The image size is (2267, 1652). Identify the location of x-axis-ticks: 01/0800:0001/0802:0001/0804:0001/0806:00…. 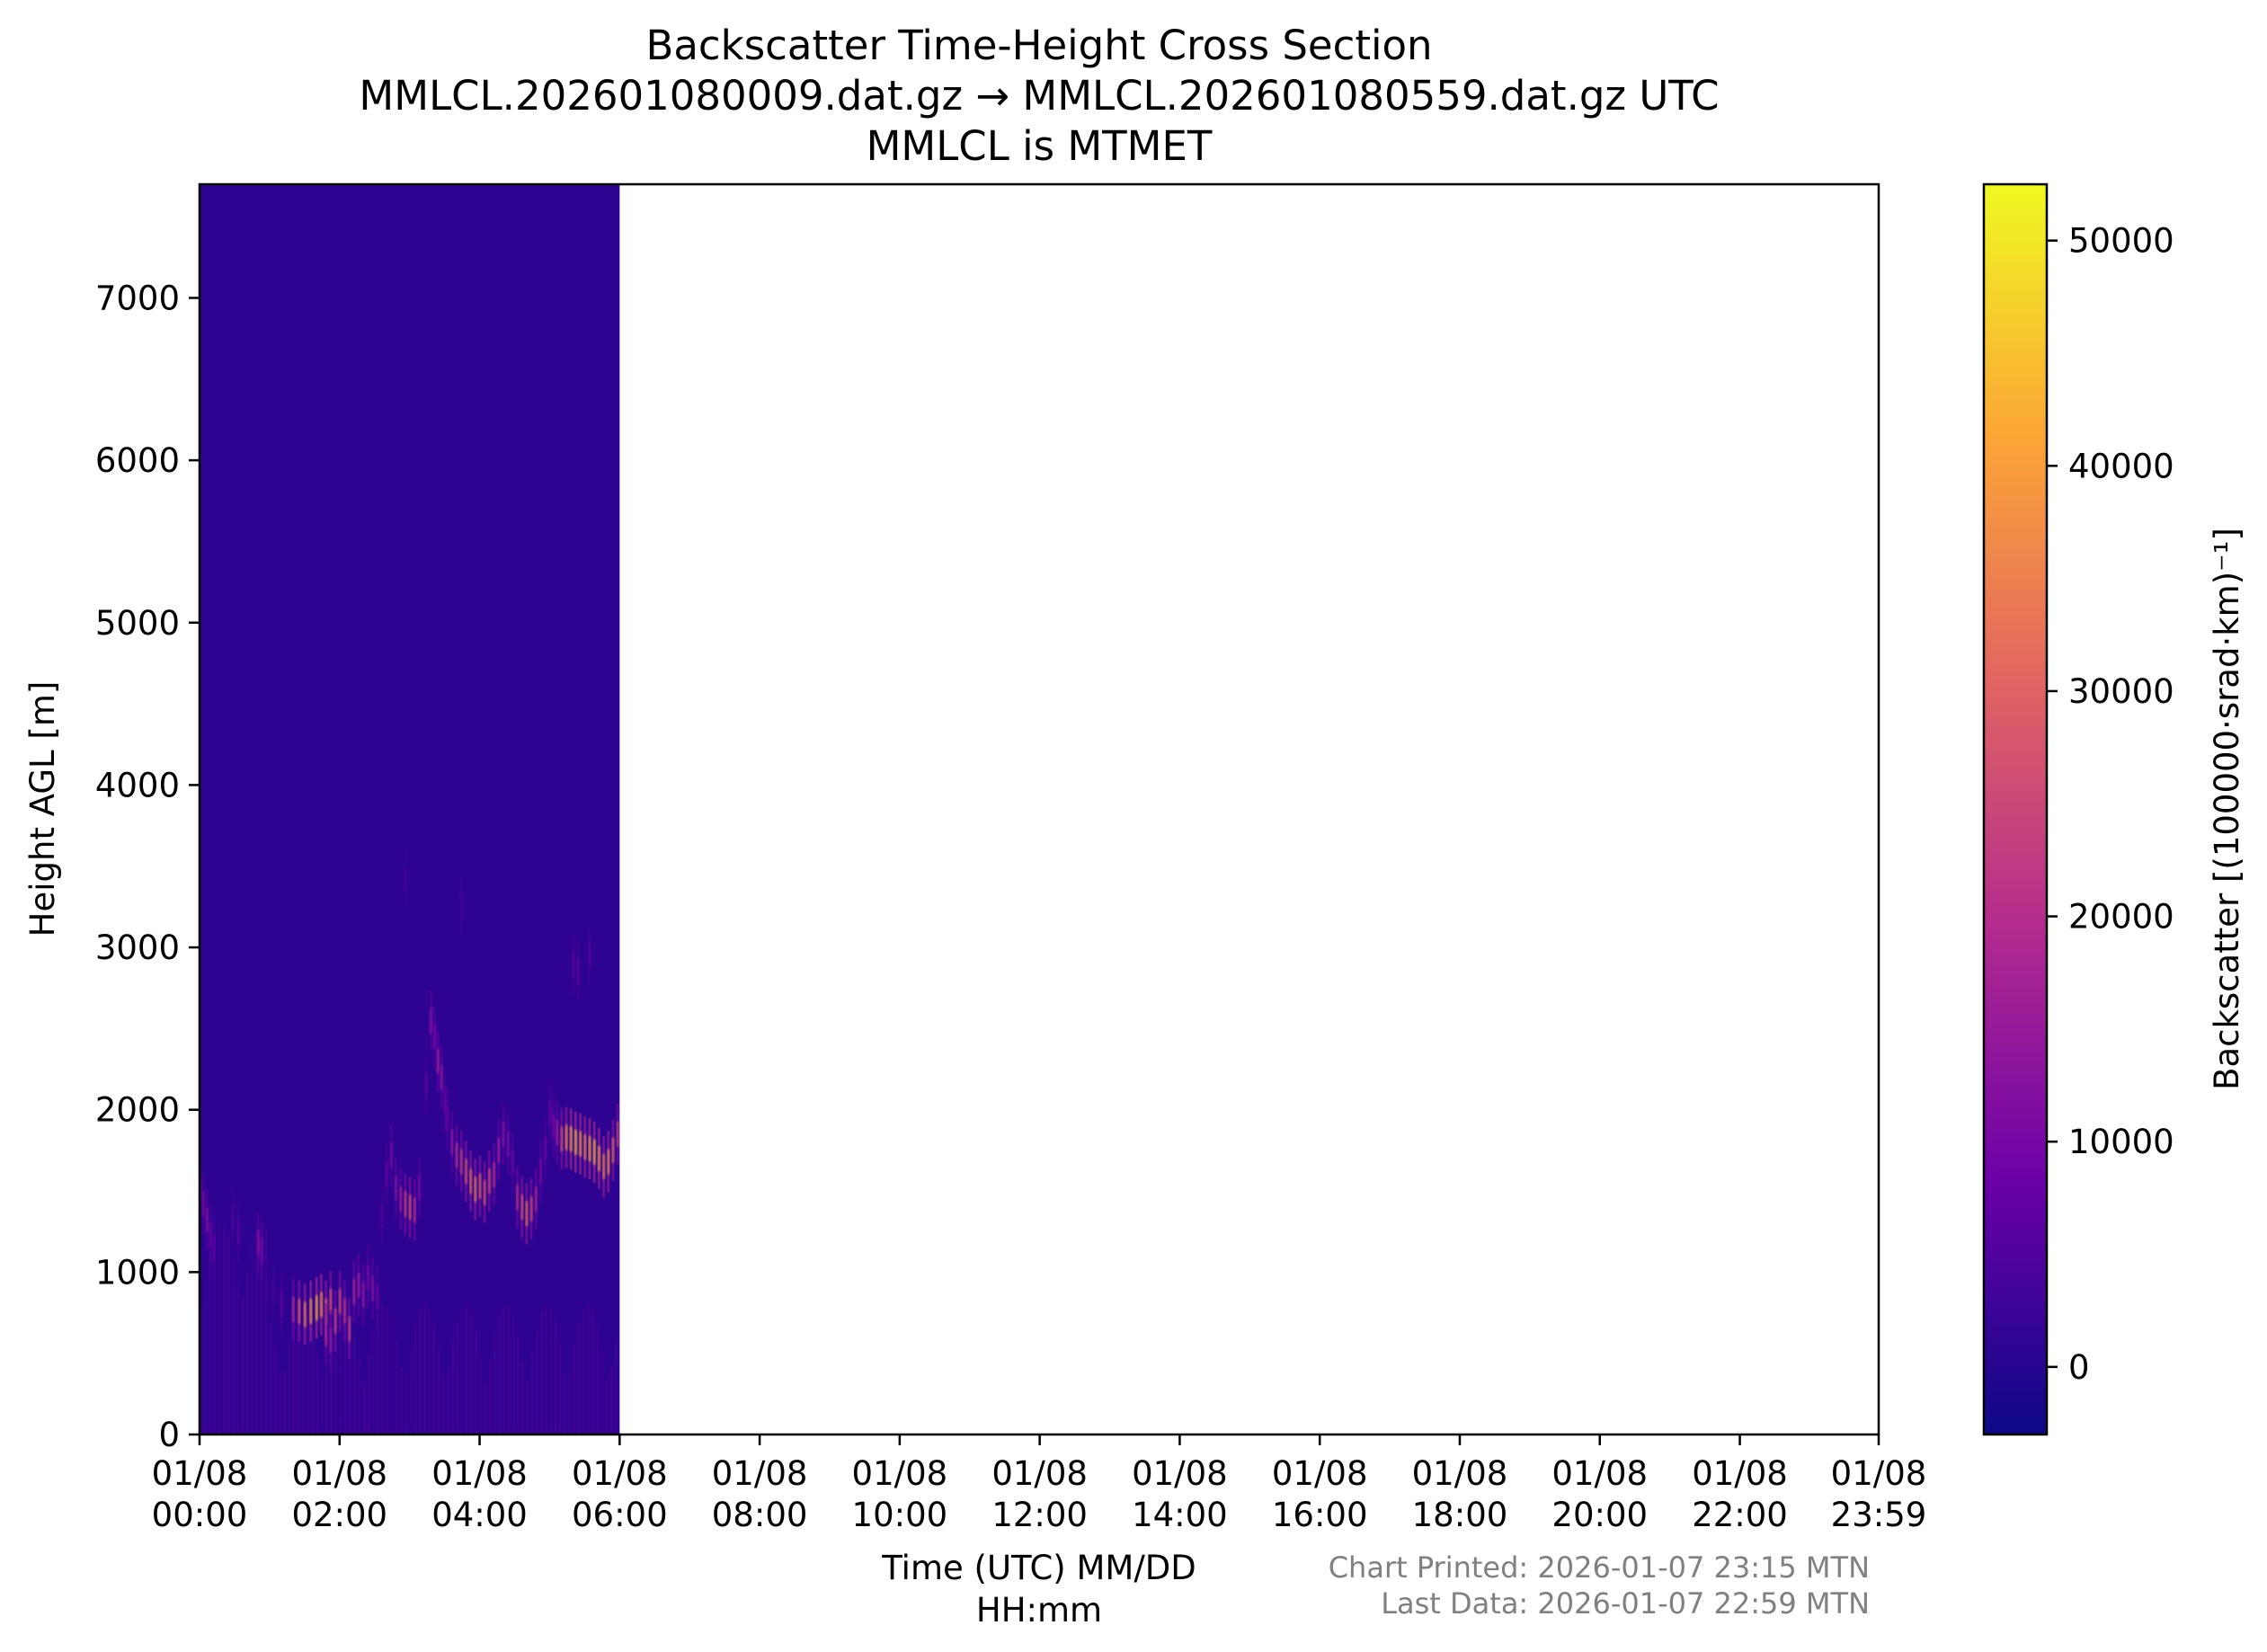
(1039, 1484).